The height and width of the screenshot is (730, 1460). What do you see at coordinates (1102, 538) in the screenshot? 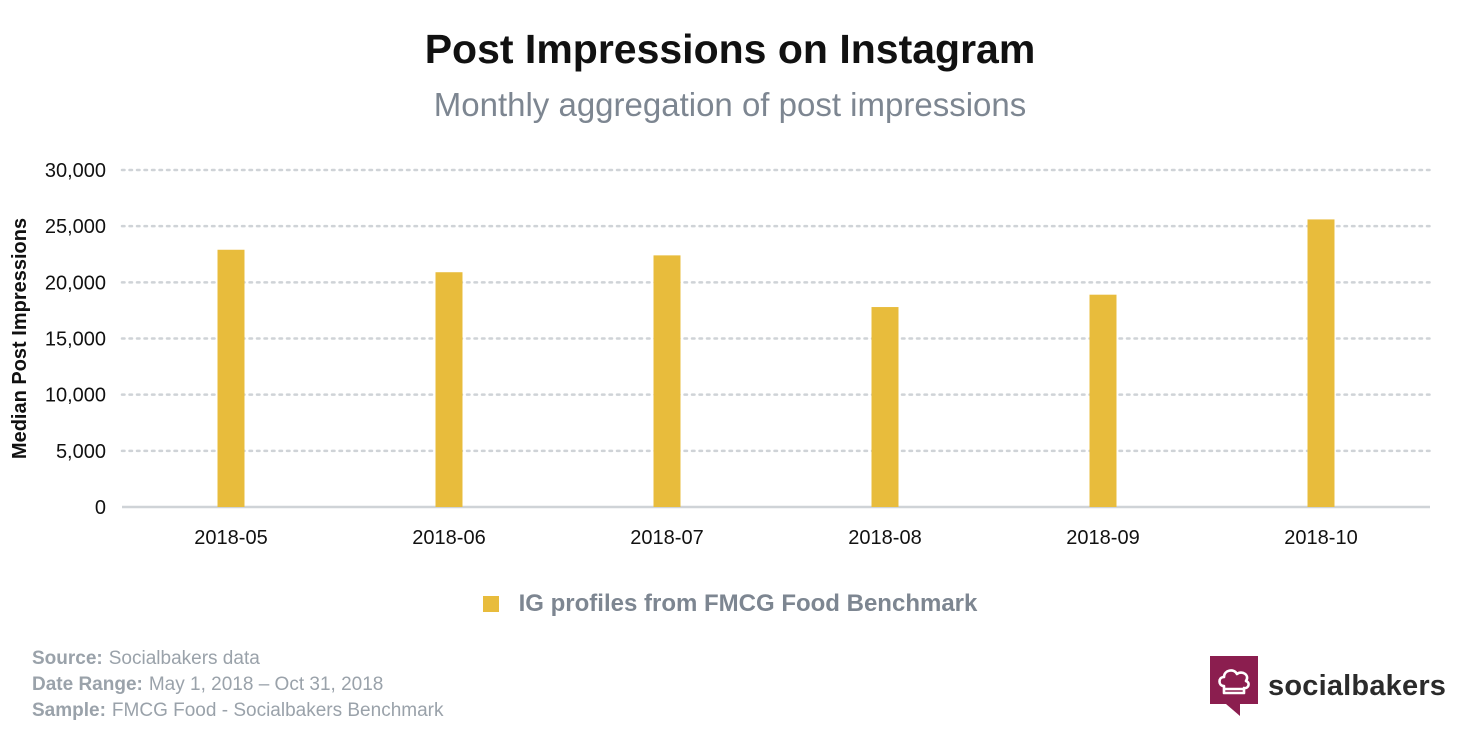
I see `x-tick-label: 2018-09` at bounding box center [1102, 538].